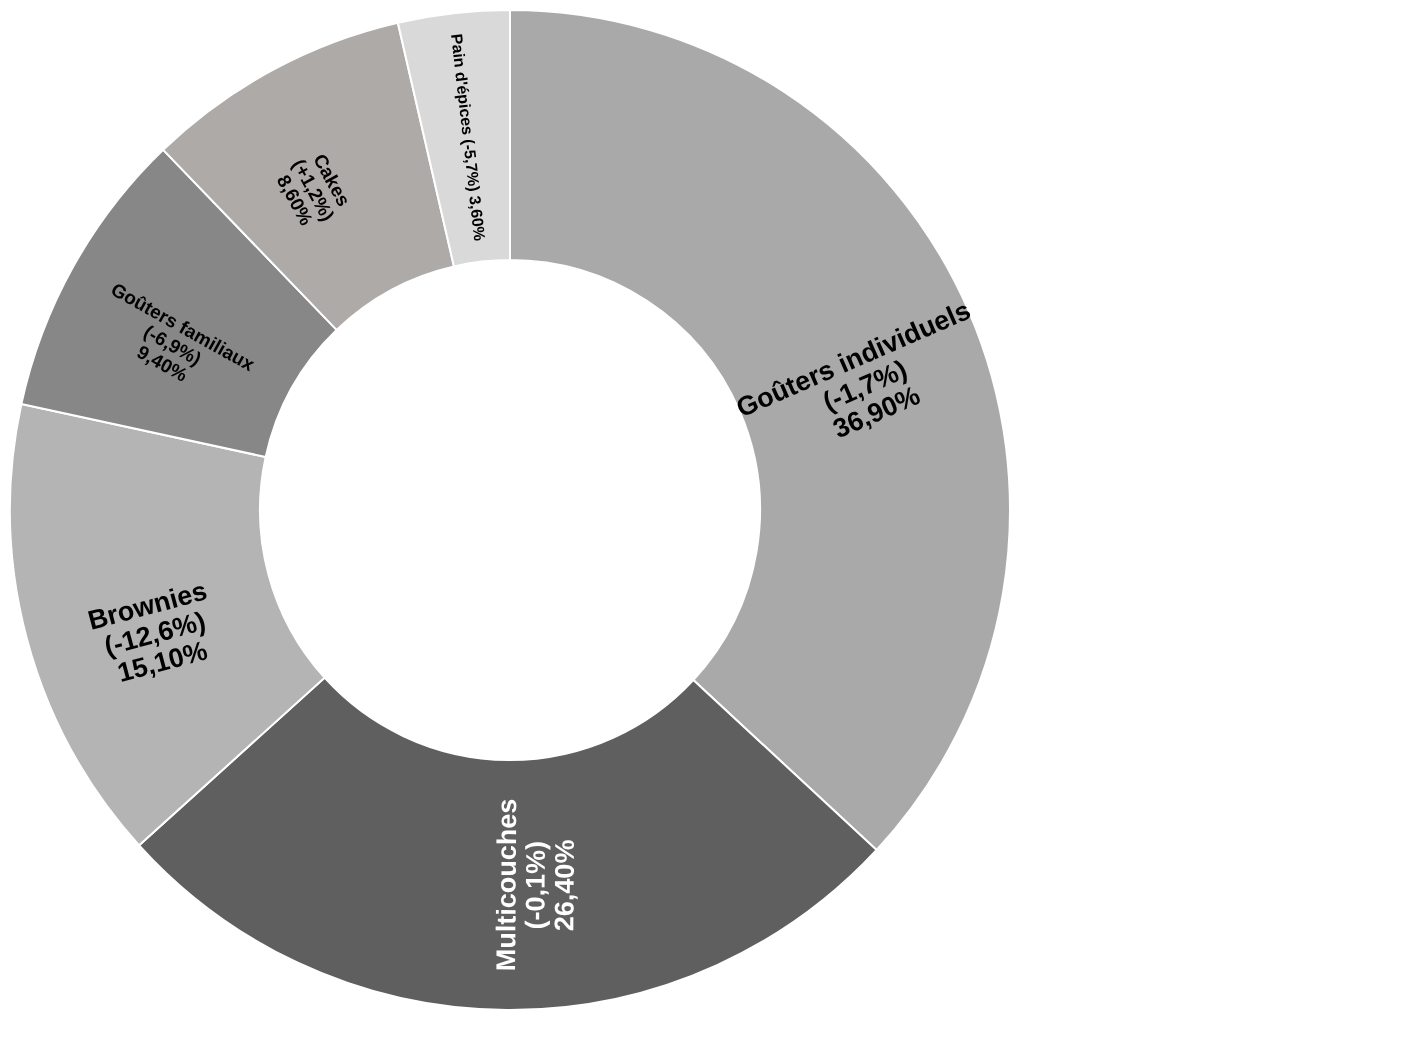 This screenshot has height=1037, width=1415. I want to click on slice-label: Pain d'épices (-5,7%) 3,60%, so click(468, 137).